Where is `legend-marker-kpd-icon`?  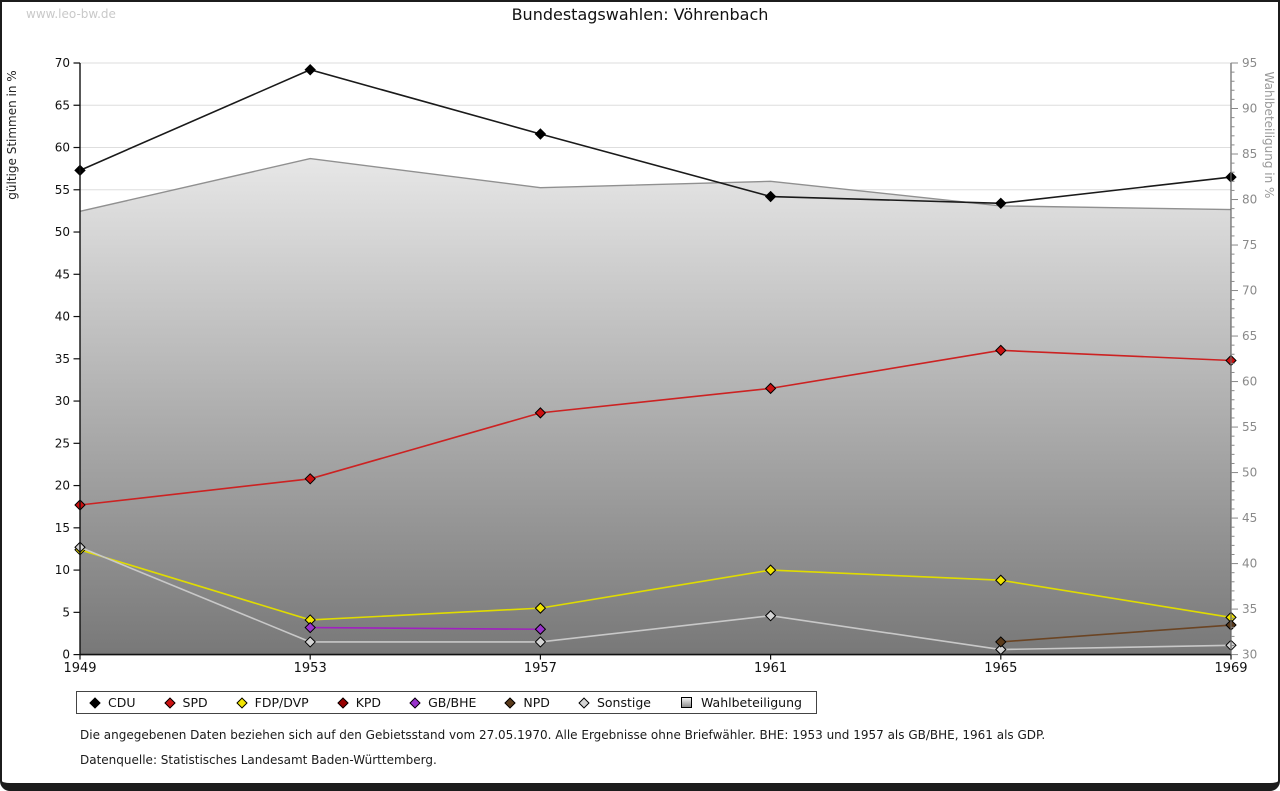
legend-marker-kpd-icon is located at coordinates (343, 702).